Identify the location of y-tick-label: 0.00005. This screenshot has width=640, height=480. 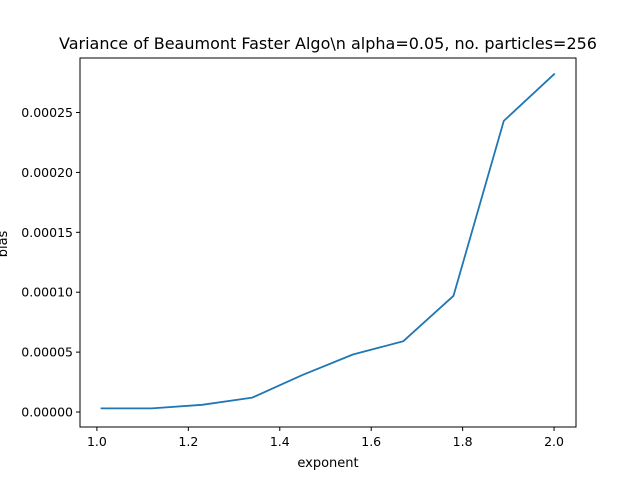
(47, 352).